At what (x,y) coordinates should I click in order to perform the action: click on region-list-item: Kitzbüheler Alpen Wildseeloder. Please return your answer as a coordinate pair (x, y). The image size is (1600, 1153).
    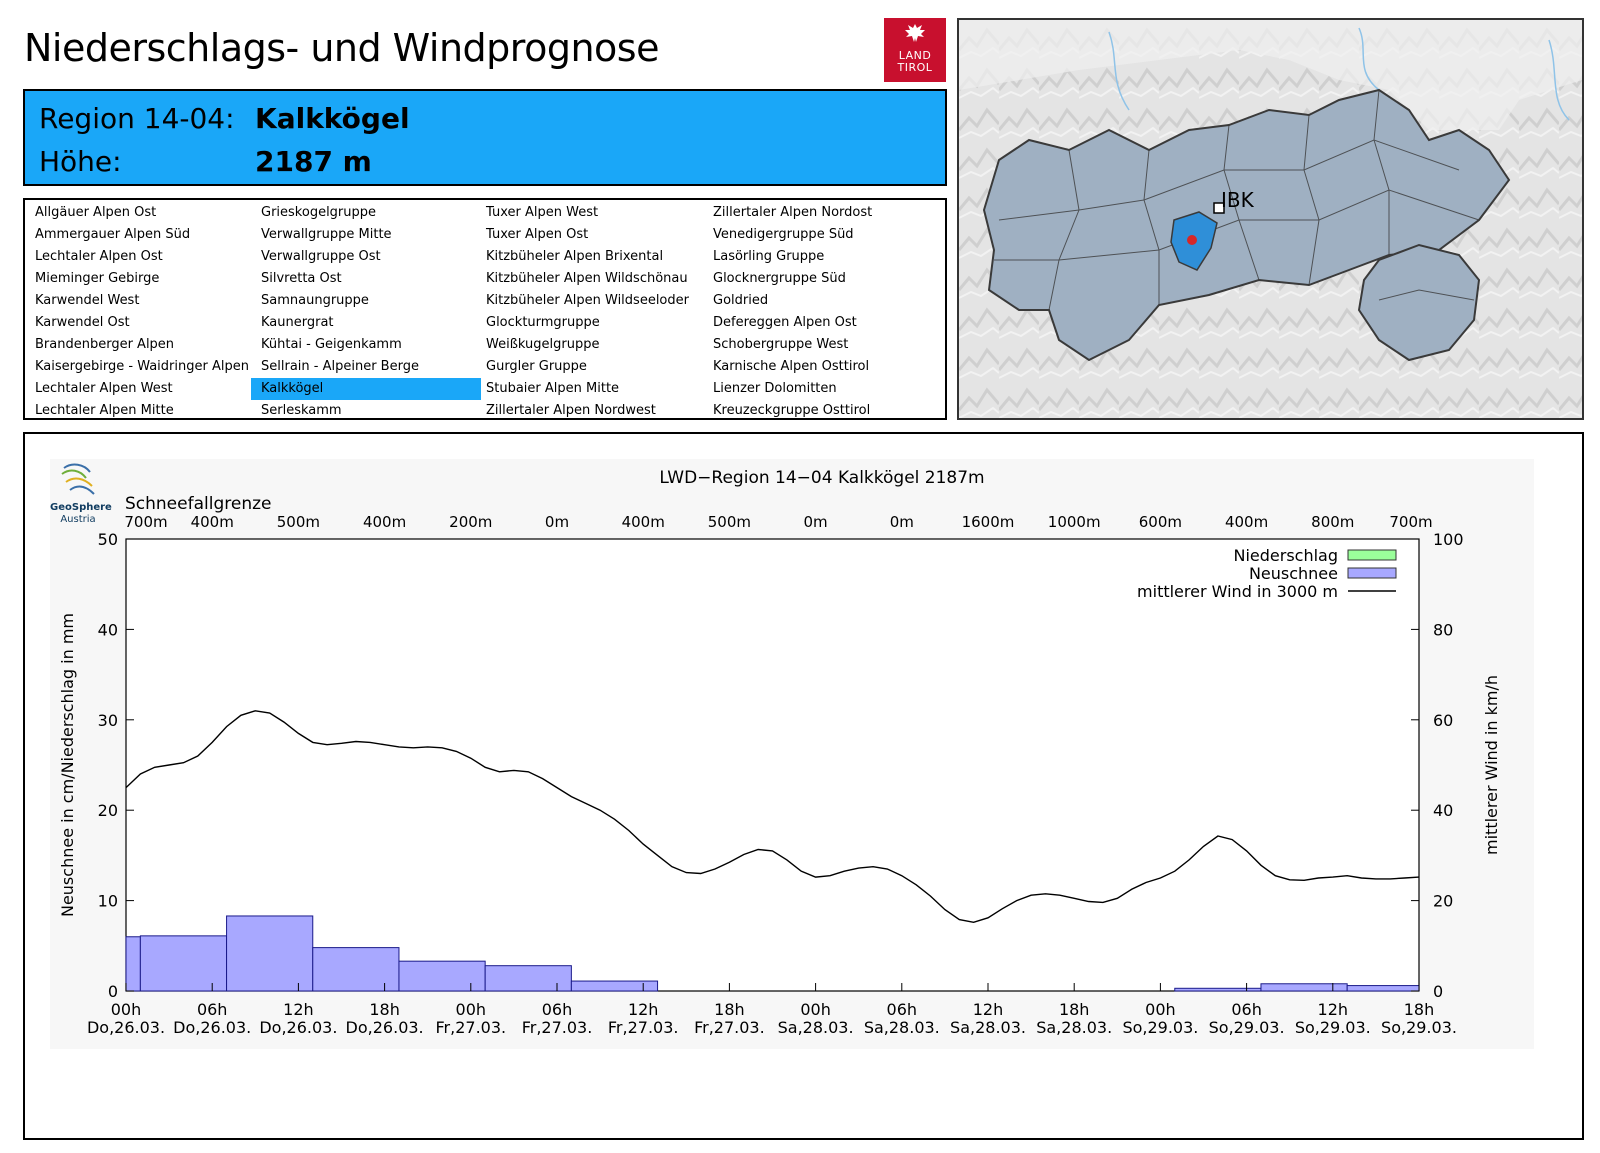
    Looking at the image, I should click on (587, 300).